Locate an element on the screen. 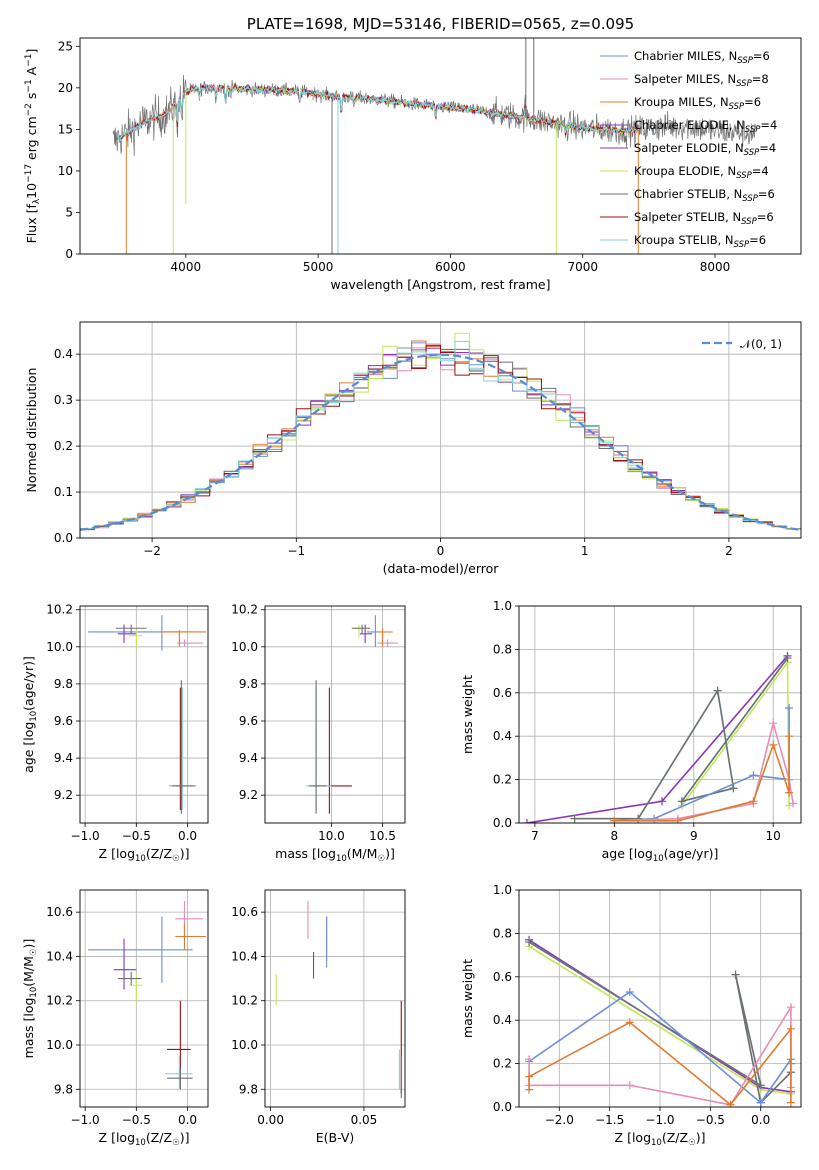  x-tick-label: 4000 is located at coordinates (186, 267).